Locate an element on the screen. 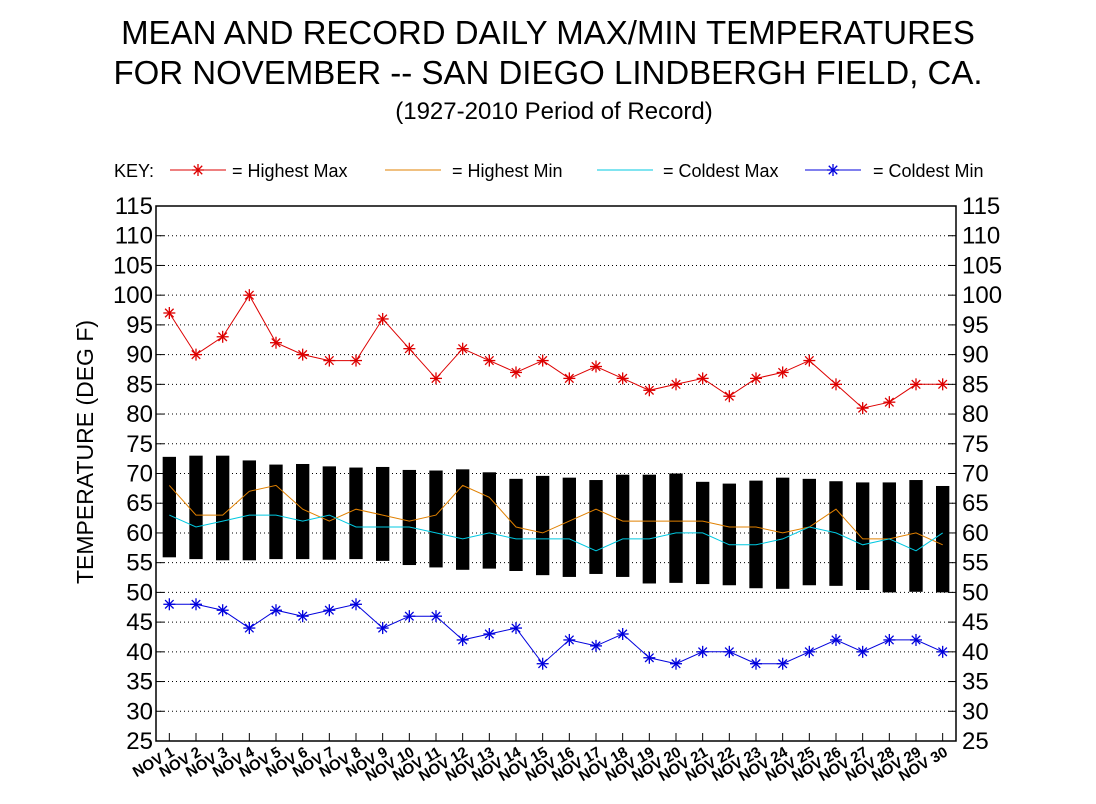 The width and height of the screenshot is (1096, 804). y-tick-label: 80 is located at coordinates (975, 414).